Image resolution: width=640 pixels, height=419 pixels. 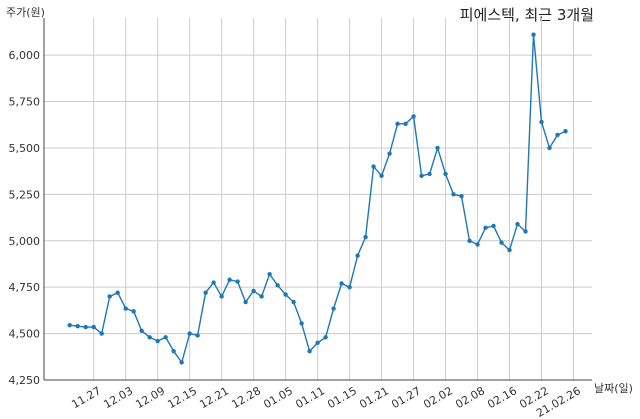 I want to click on x-tick-label: 12.09, so click(x=150, y=397).